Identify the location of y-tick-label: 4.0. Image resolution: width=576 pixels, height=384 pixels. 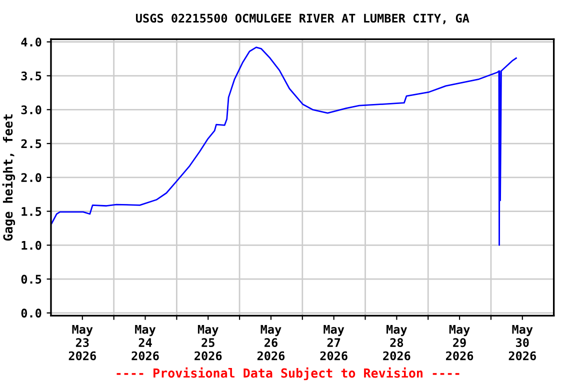
(31, 42).